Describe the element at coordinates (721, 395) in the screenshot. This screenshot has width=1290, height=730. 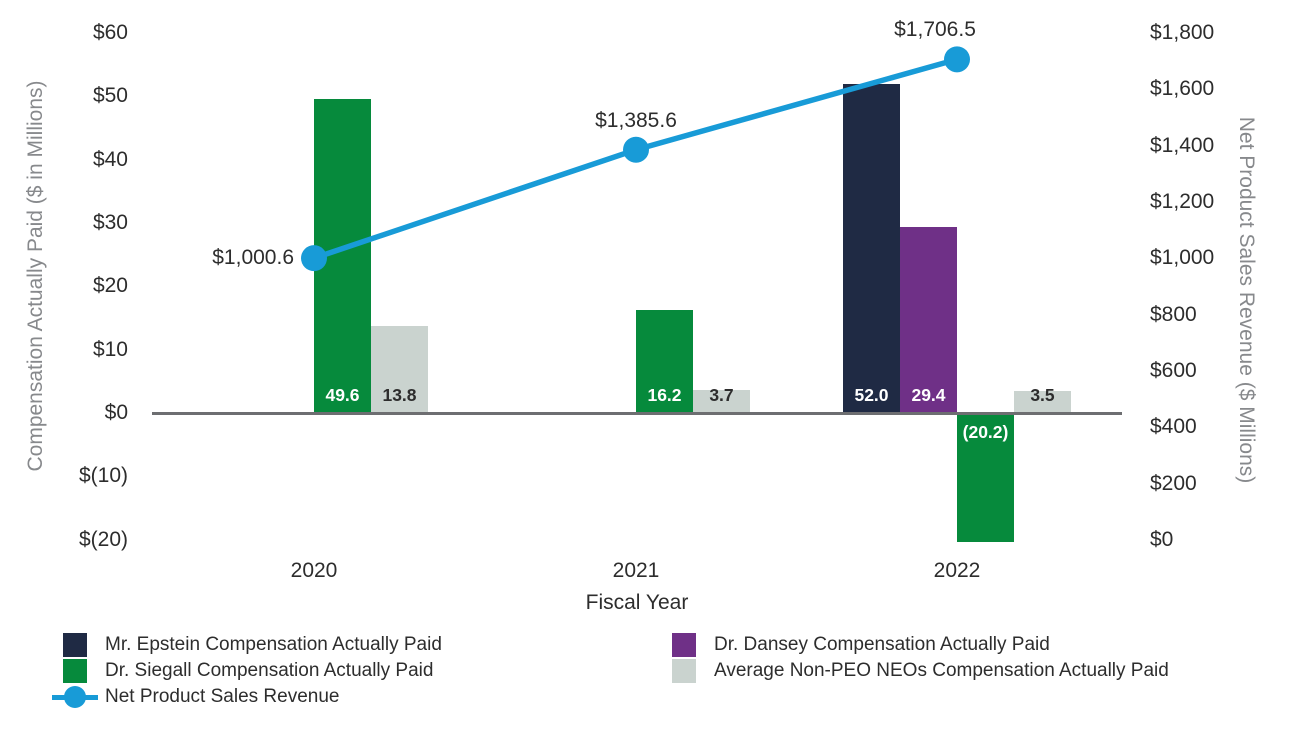
I see `bar-value-label: 3.7` at that location.